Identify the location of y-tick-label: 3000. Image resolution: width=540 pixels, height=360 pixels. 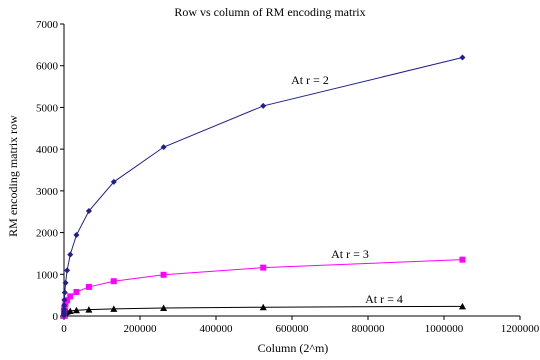
(47, 192).